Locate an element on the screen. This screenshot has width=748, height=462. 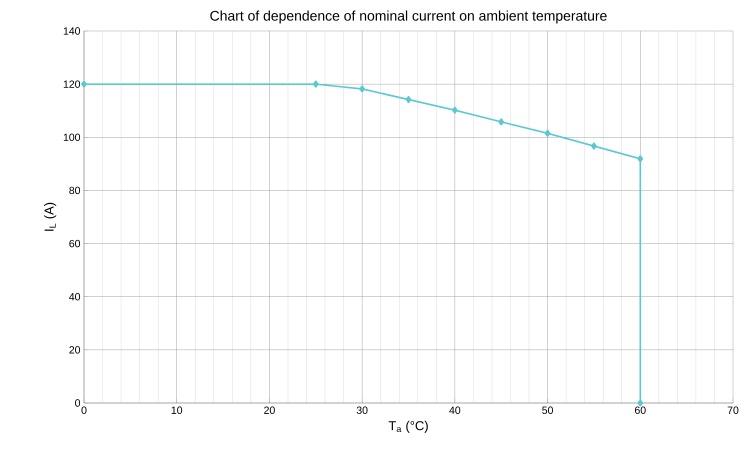
x-tick-label: 30 is located at coordinates (362, 410).